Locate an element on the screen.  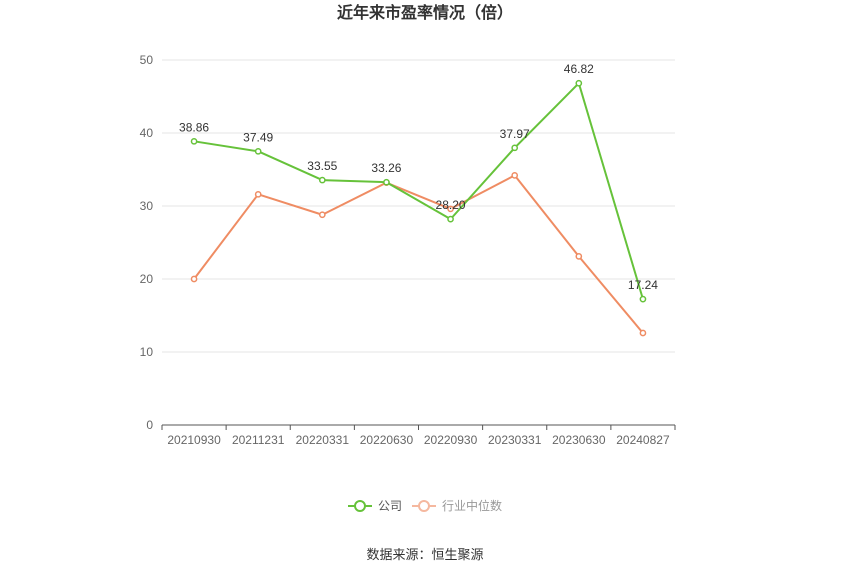
x-tick-label: 20230331 is located at coordinates (515, 440).